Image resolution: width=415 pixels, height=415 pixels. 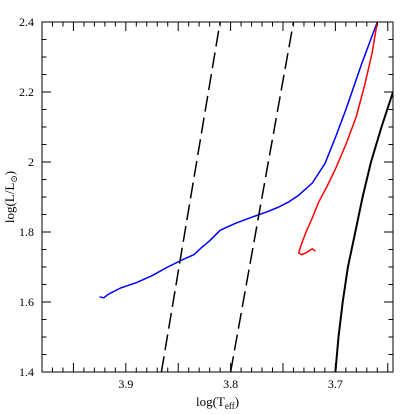 What do you see at coordinates (10, 197) in the screenshot?
I see `y-axis-label: log(L/L⊙)` at bounding box center [10, 197].